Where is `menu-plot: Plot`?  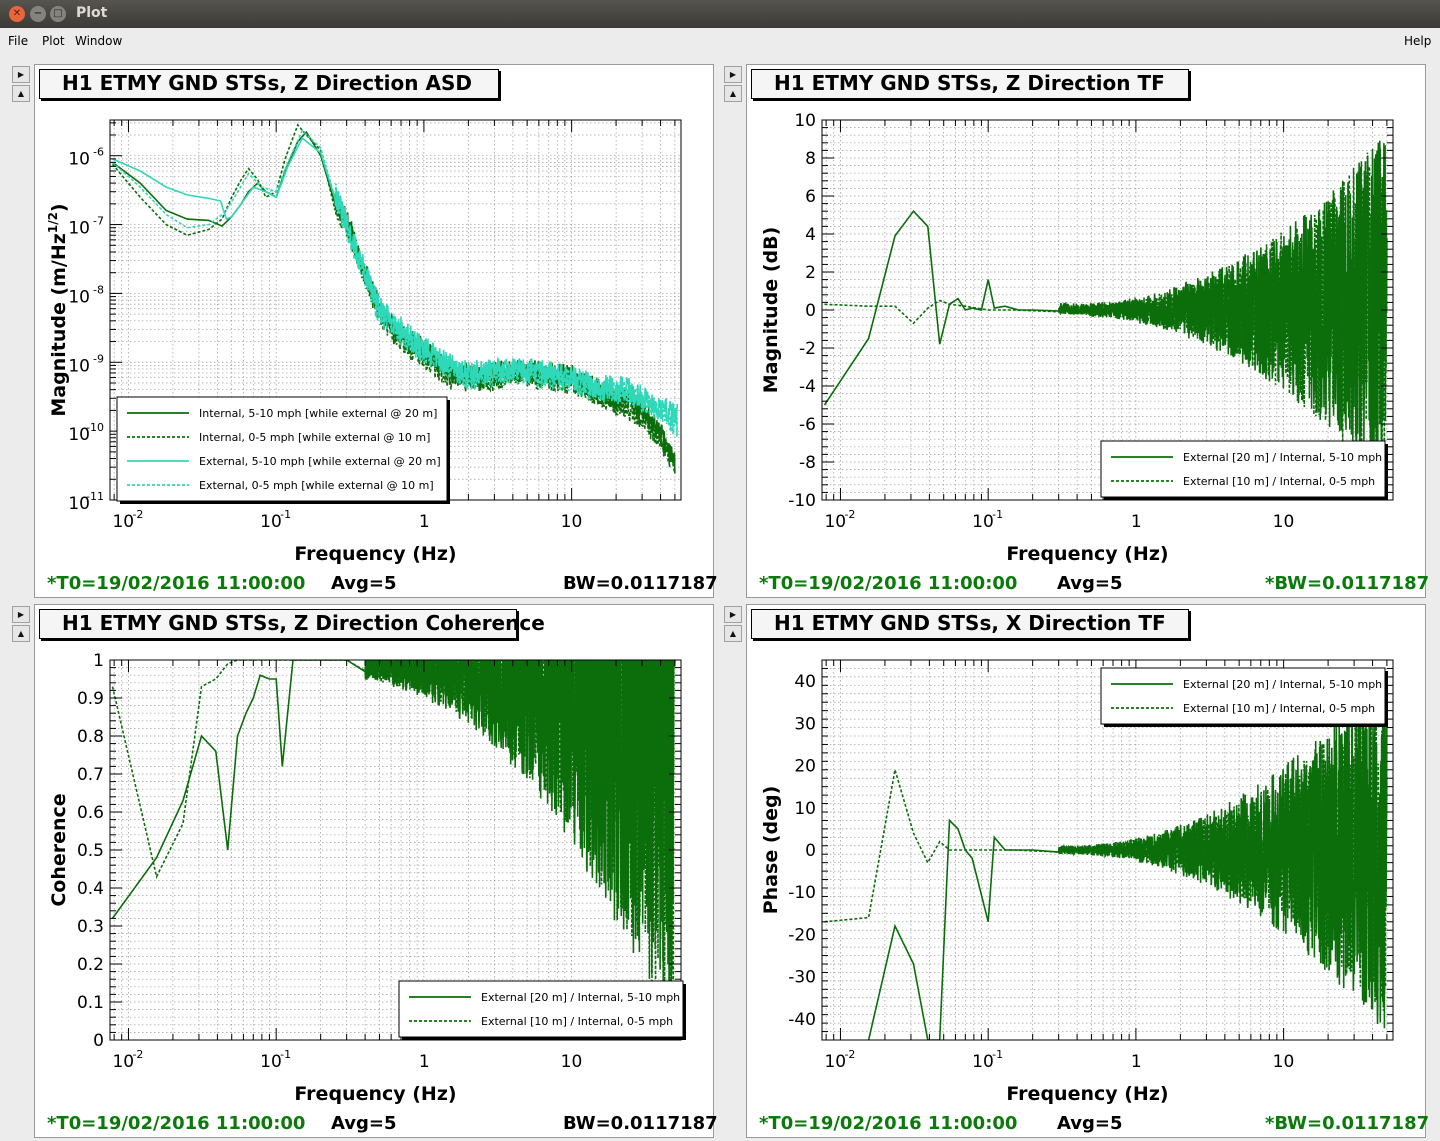
menu-plot: Plot is located at coordinates (53, 41).